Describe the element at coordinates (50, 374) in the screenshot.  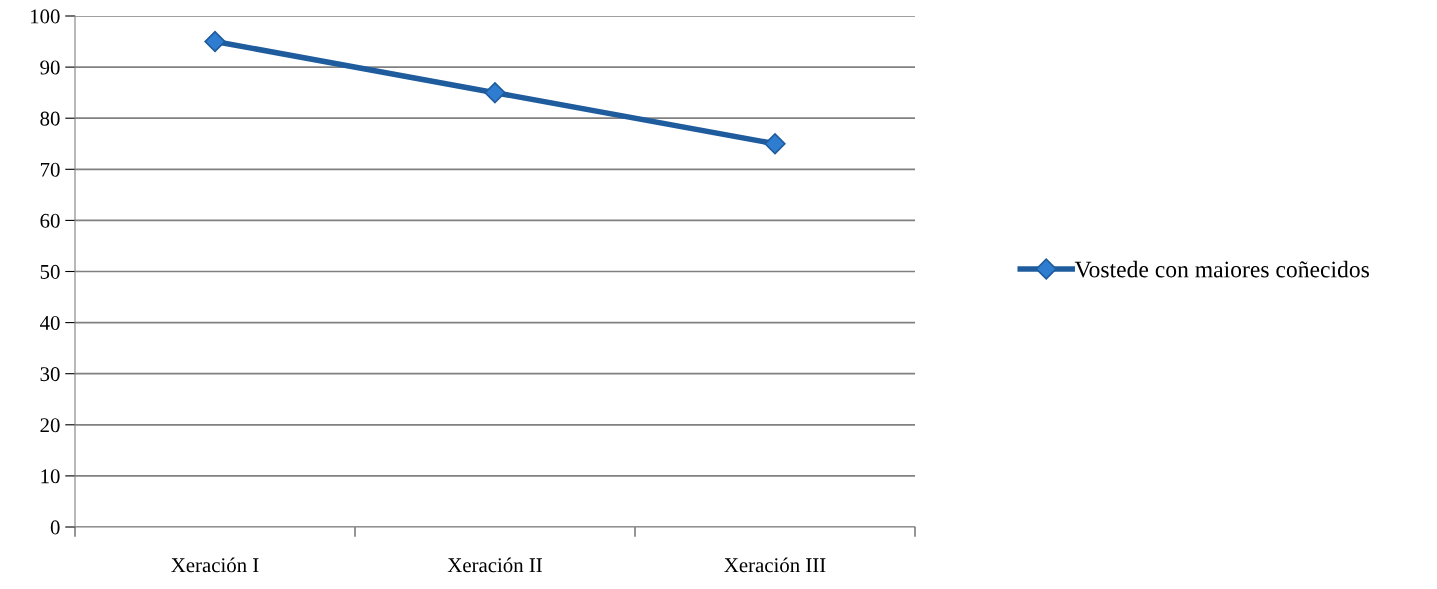
I see `y-tick-label: 30` at that location.